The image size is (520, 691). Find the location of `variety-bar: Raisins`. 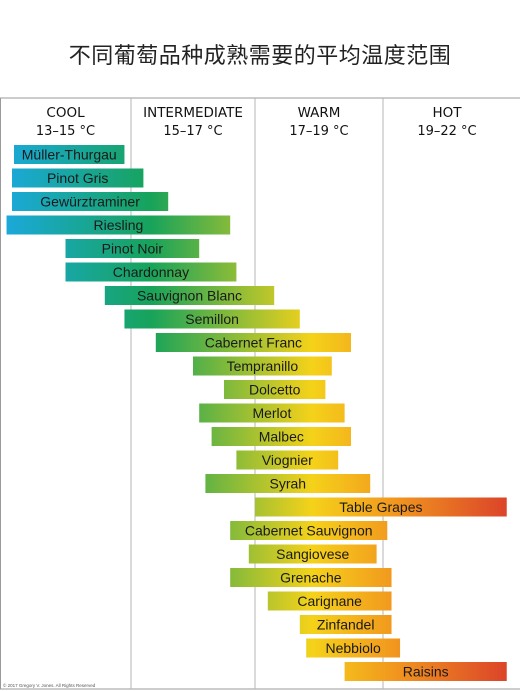

variety-bar: Raisins is located at coordinates (425, 671).